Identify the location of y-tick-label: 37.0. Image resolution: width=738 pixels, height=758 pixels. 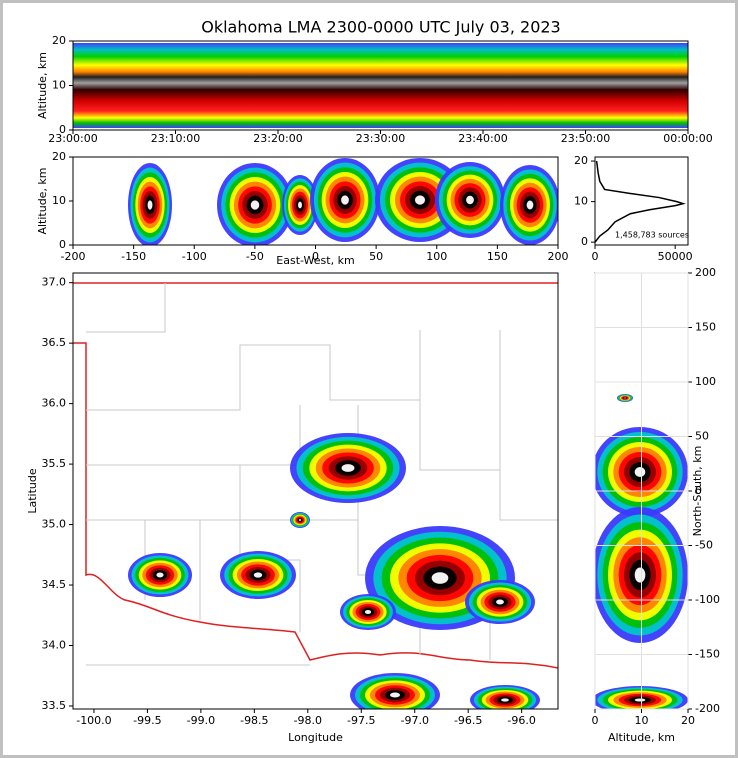
(54, 282).